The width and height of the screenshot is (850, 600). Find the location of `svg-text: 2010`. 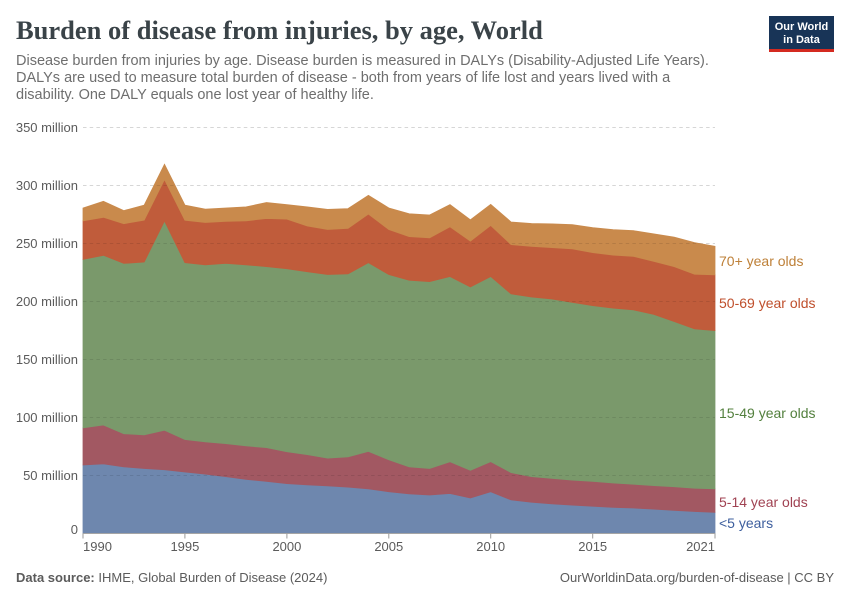

svg-text: 2010 is located at coordinates (490, 546).